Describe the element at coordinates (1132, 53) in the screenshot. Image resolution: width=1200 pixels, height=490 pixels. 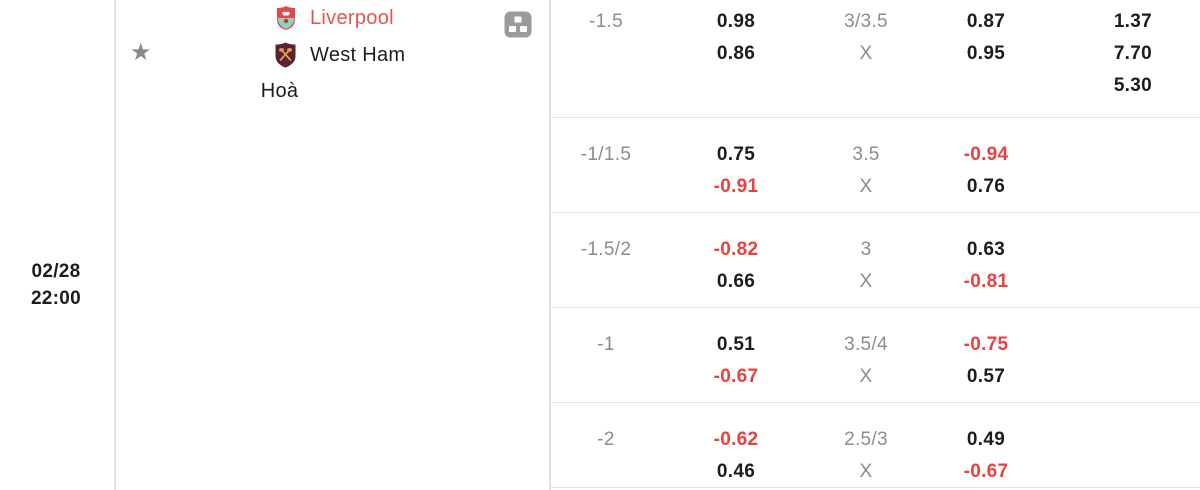
I see `odd-2: 7.70` at that location.